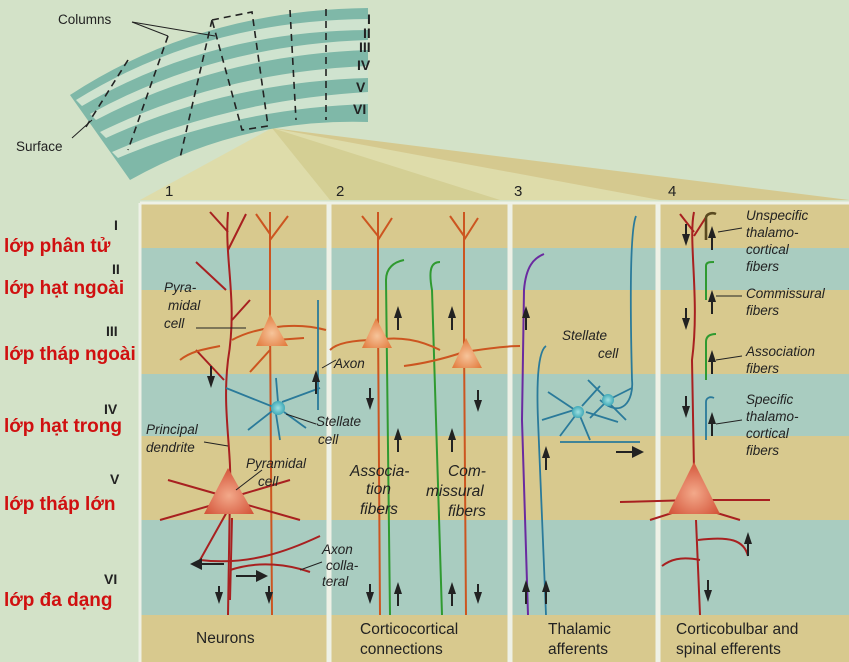  Describe the element at coordinates (342, 565) in the screenshot. I see `collateral-l2: colla-` at that location.